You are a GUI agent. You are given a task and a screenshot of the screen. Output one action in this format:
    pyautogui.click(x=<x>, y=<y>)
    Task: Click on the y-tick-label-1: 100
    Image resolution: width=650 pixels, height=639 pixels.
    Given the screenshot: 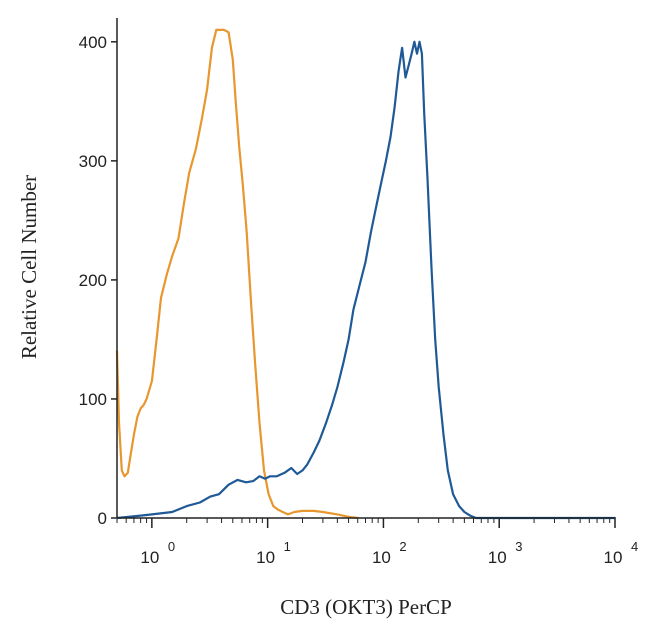 What is the action you would take?
    pyautogui.click(x=93, y=399)
    